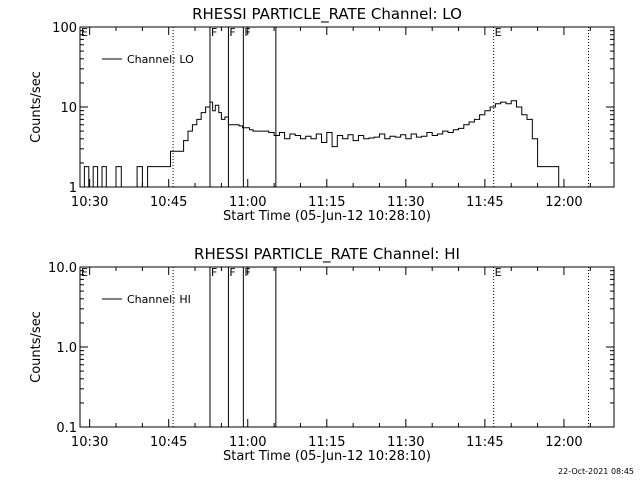  Describe the element at coordinates (596, 471) in the screenshot. I see `footer-timestamp: 22-Oct-2021 08:45` at that location.